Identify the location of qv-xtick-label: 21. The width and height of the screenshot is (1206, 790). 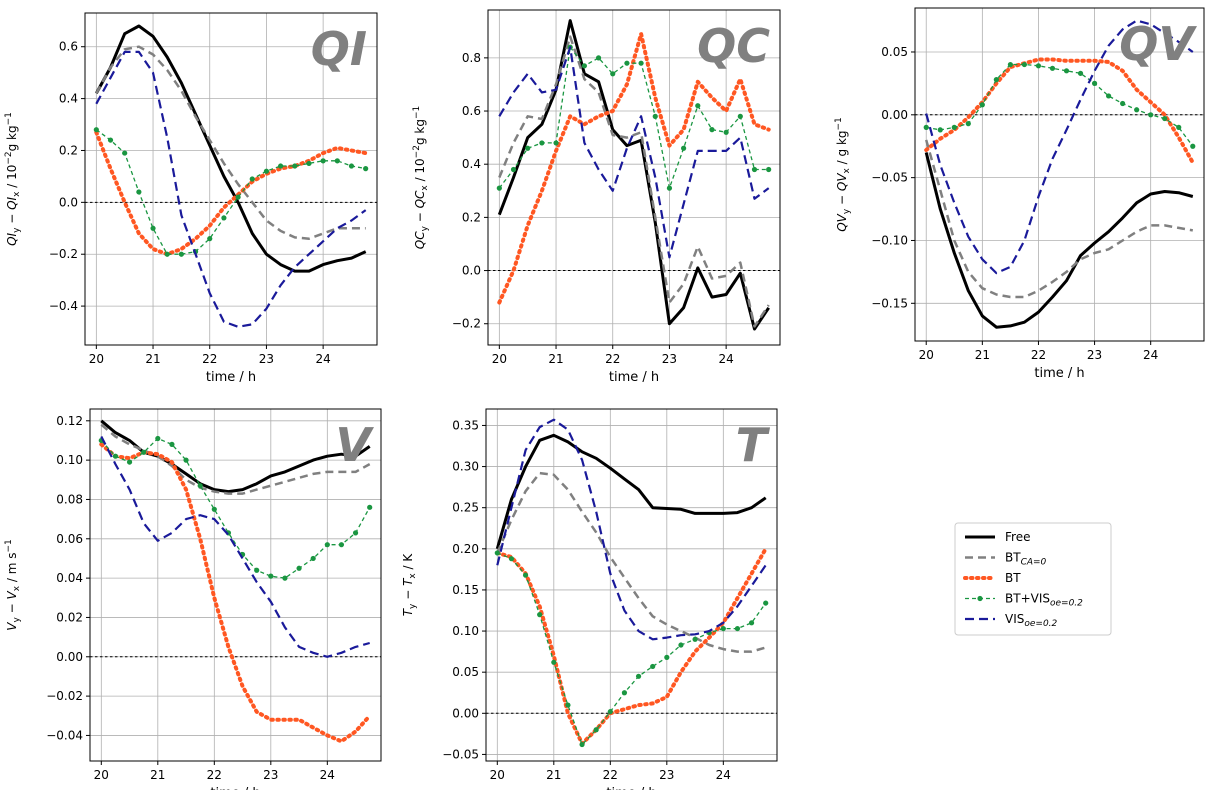
(982, 355).